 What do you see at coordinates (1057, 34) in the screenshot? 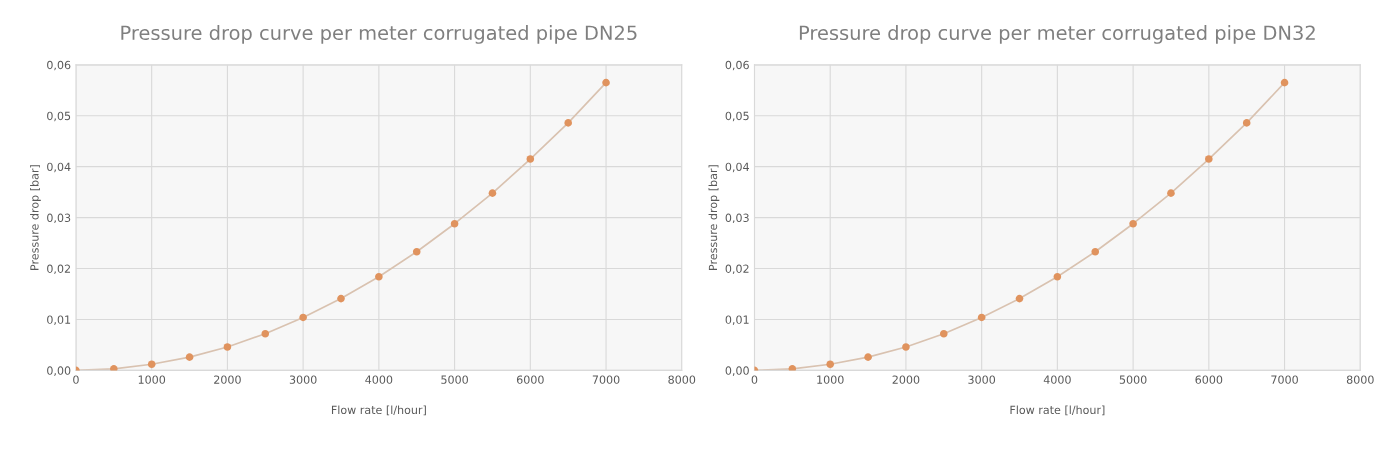
I see `chart-title: Pressure drop curve per meter corrugated pipe DN32` at bounding box center [1057, 34].